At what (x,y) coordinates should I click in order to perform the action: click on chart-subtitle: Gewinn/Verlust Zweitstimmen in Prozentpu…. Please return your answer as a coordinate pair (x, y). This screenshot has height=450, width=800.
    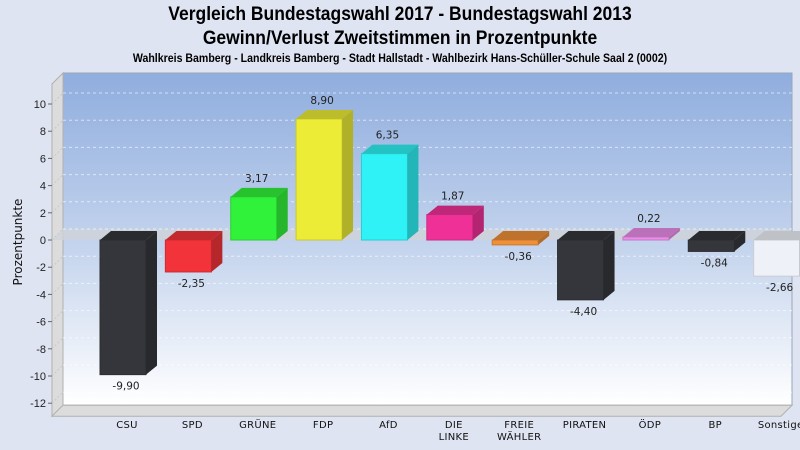
    Looking at the image, I should click on (400, 38).